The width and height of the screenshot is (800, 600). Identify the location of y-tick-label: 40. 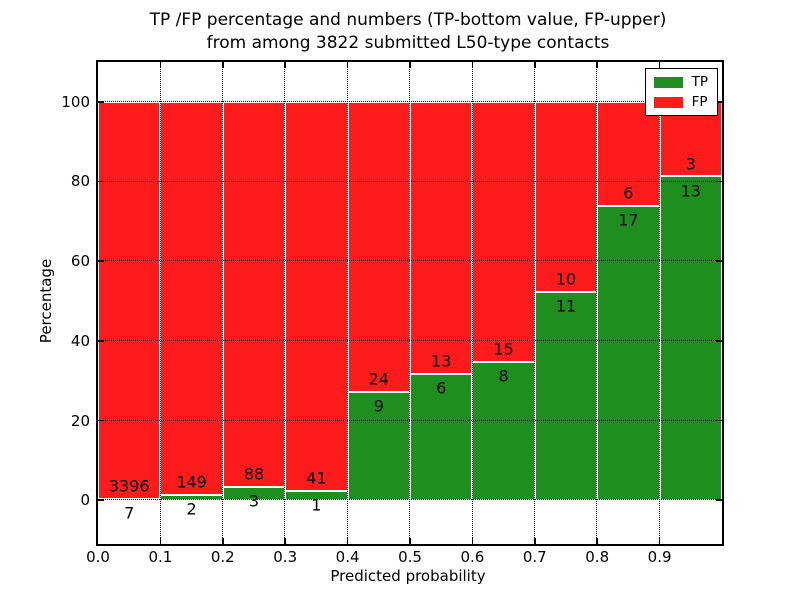
(80, 340).